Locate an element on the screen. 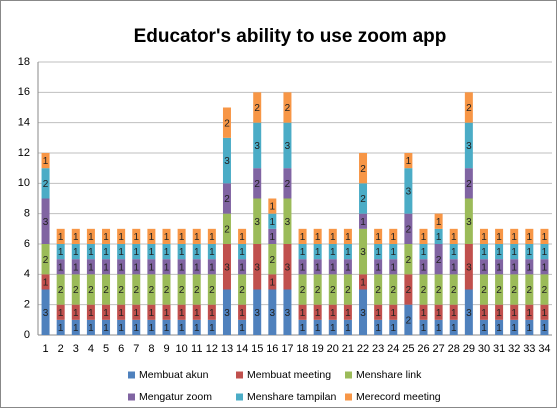  x-tick-label: 22 is located at coordinates (363, 349).